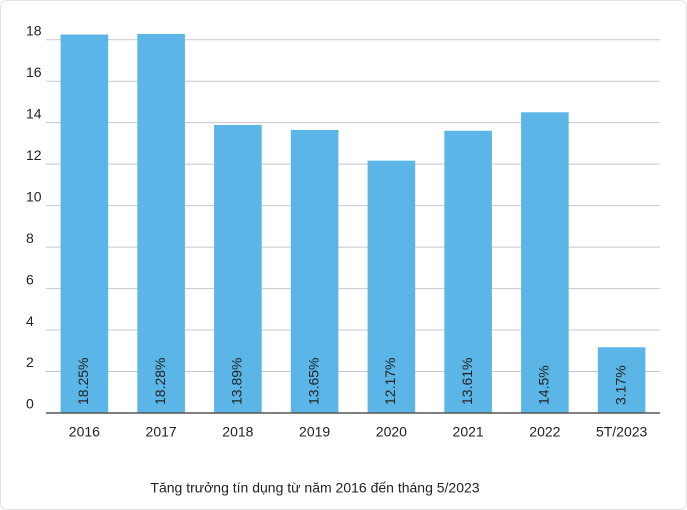 The width and height of the screenshot is (687, 510). Describe the element at coordinates (391, 432) in the screenshot. I see `x-tick-label: 2020` at that location.